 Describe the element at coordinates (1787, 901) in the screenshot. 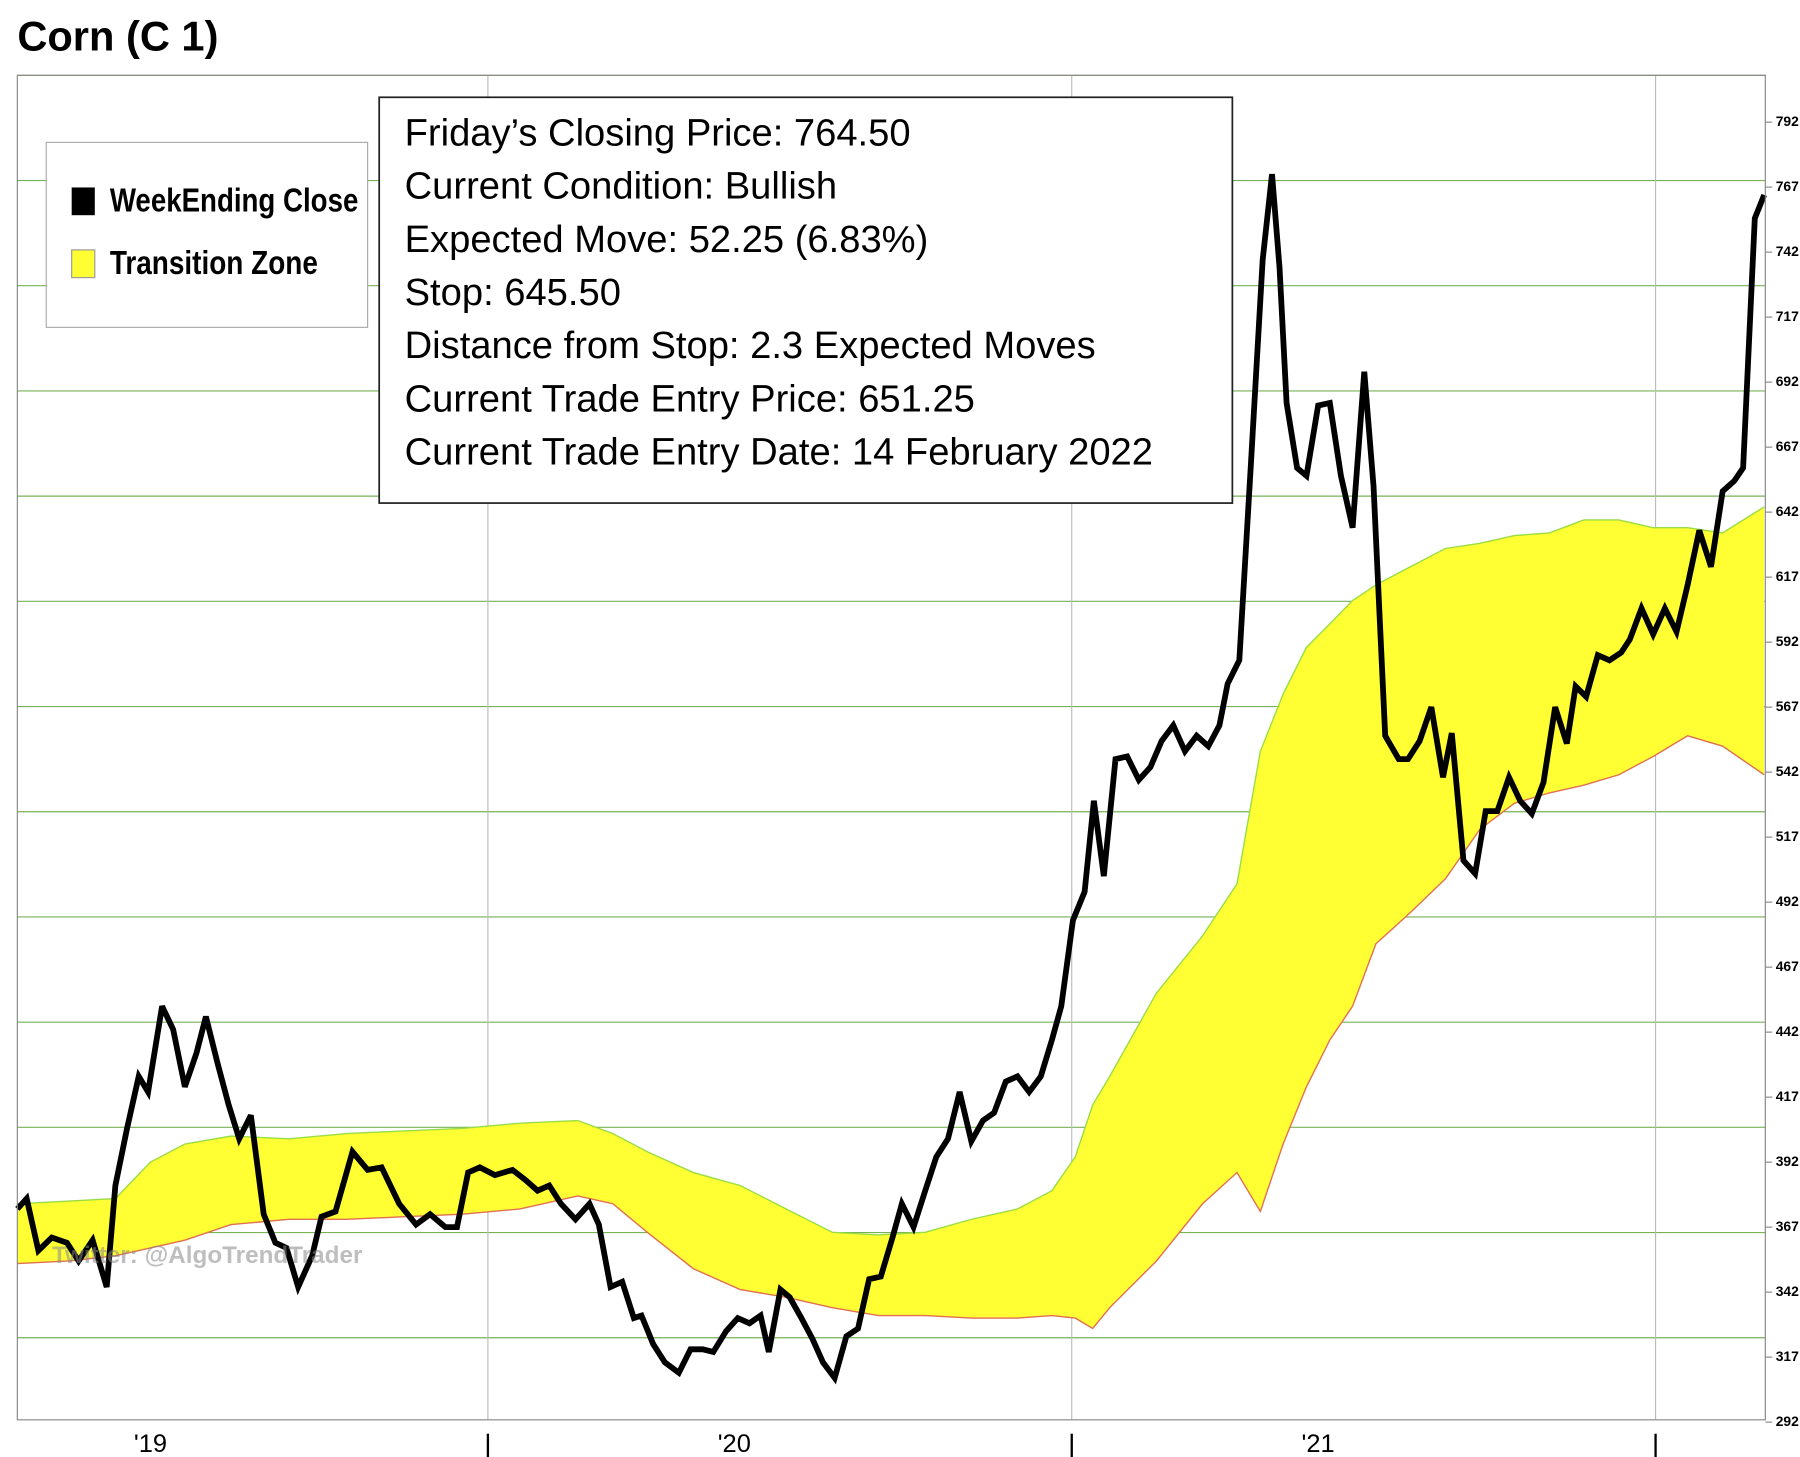

I see `y-tick-label: 492` at that location.